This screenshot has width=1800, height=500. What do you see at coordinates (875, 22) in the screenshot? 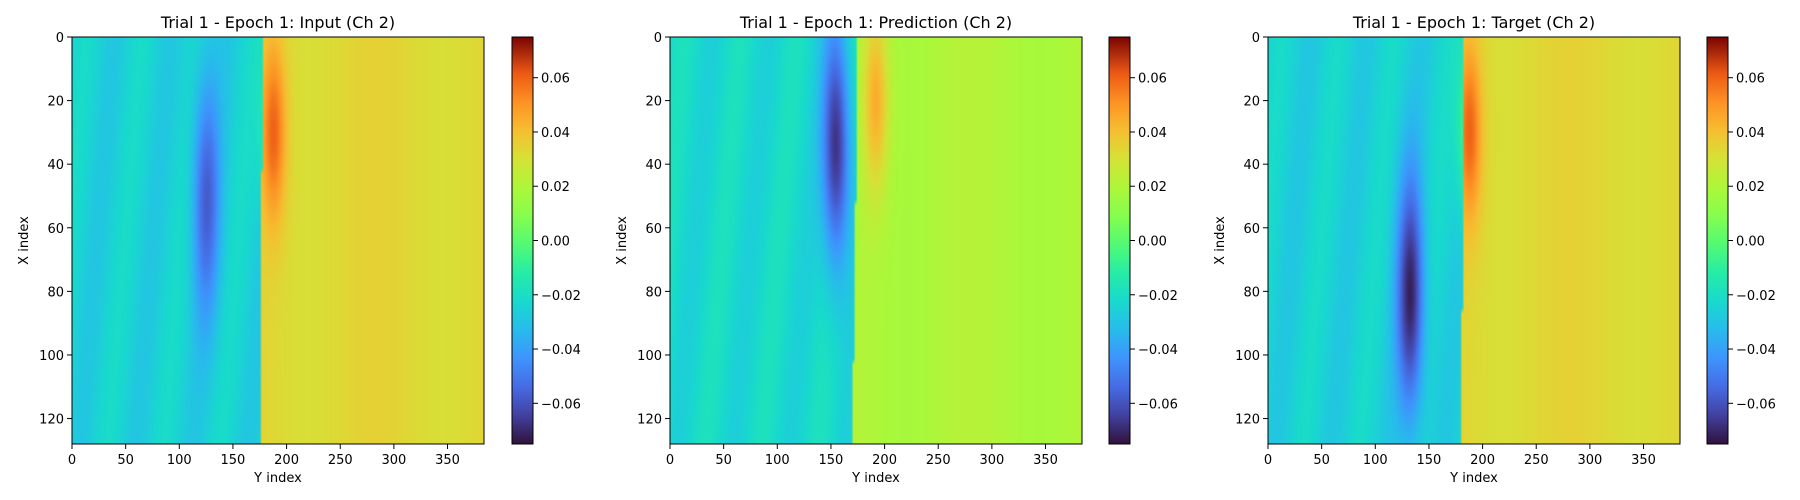
I see `chart-title: Trial 1 - Epoch 1: Prediction (Ch 2)` at bounding box center [875, 22].